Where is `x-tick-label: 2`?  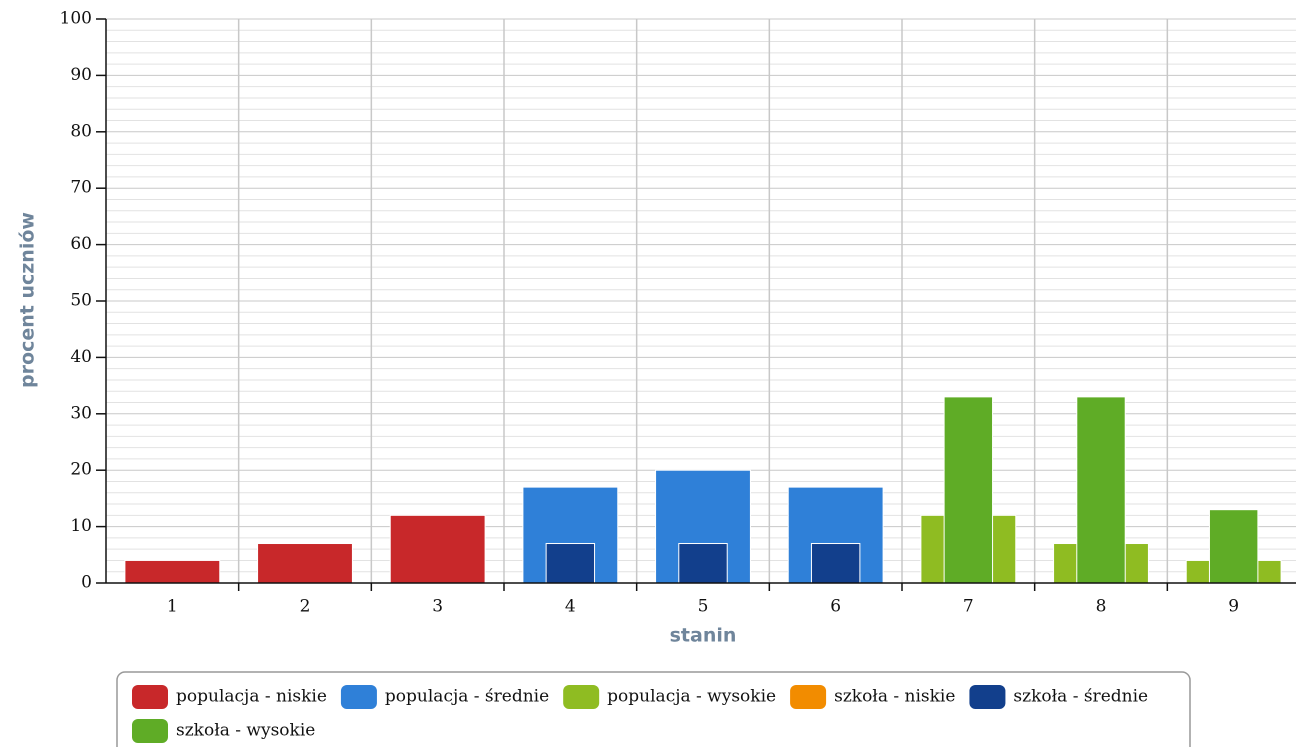
x-tick-label: 2 is located at coordinates (305, 607).